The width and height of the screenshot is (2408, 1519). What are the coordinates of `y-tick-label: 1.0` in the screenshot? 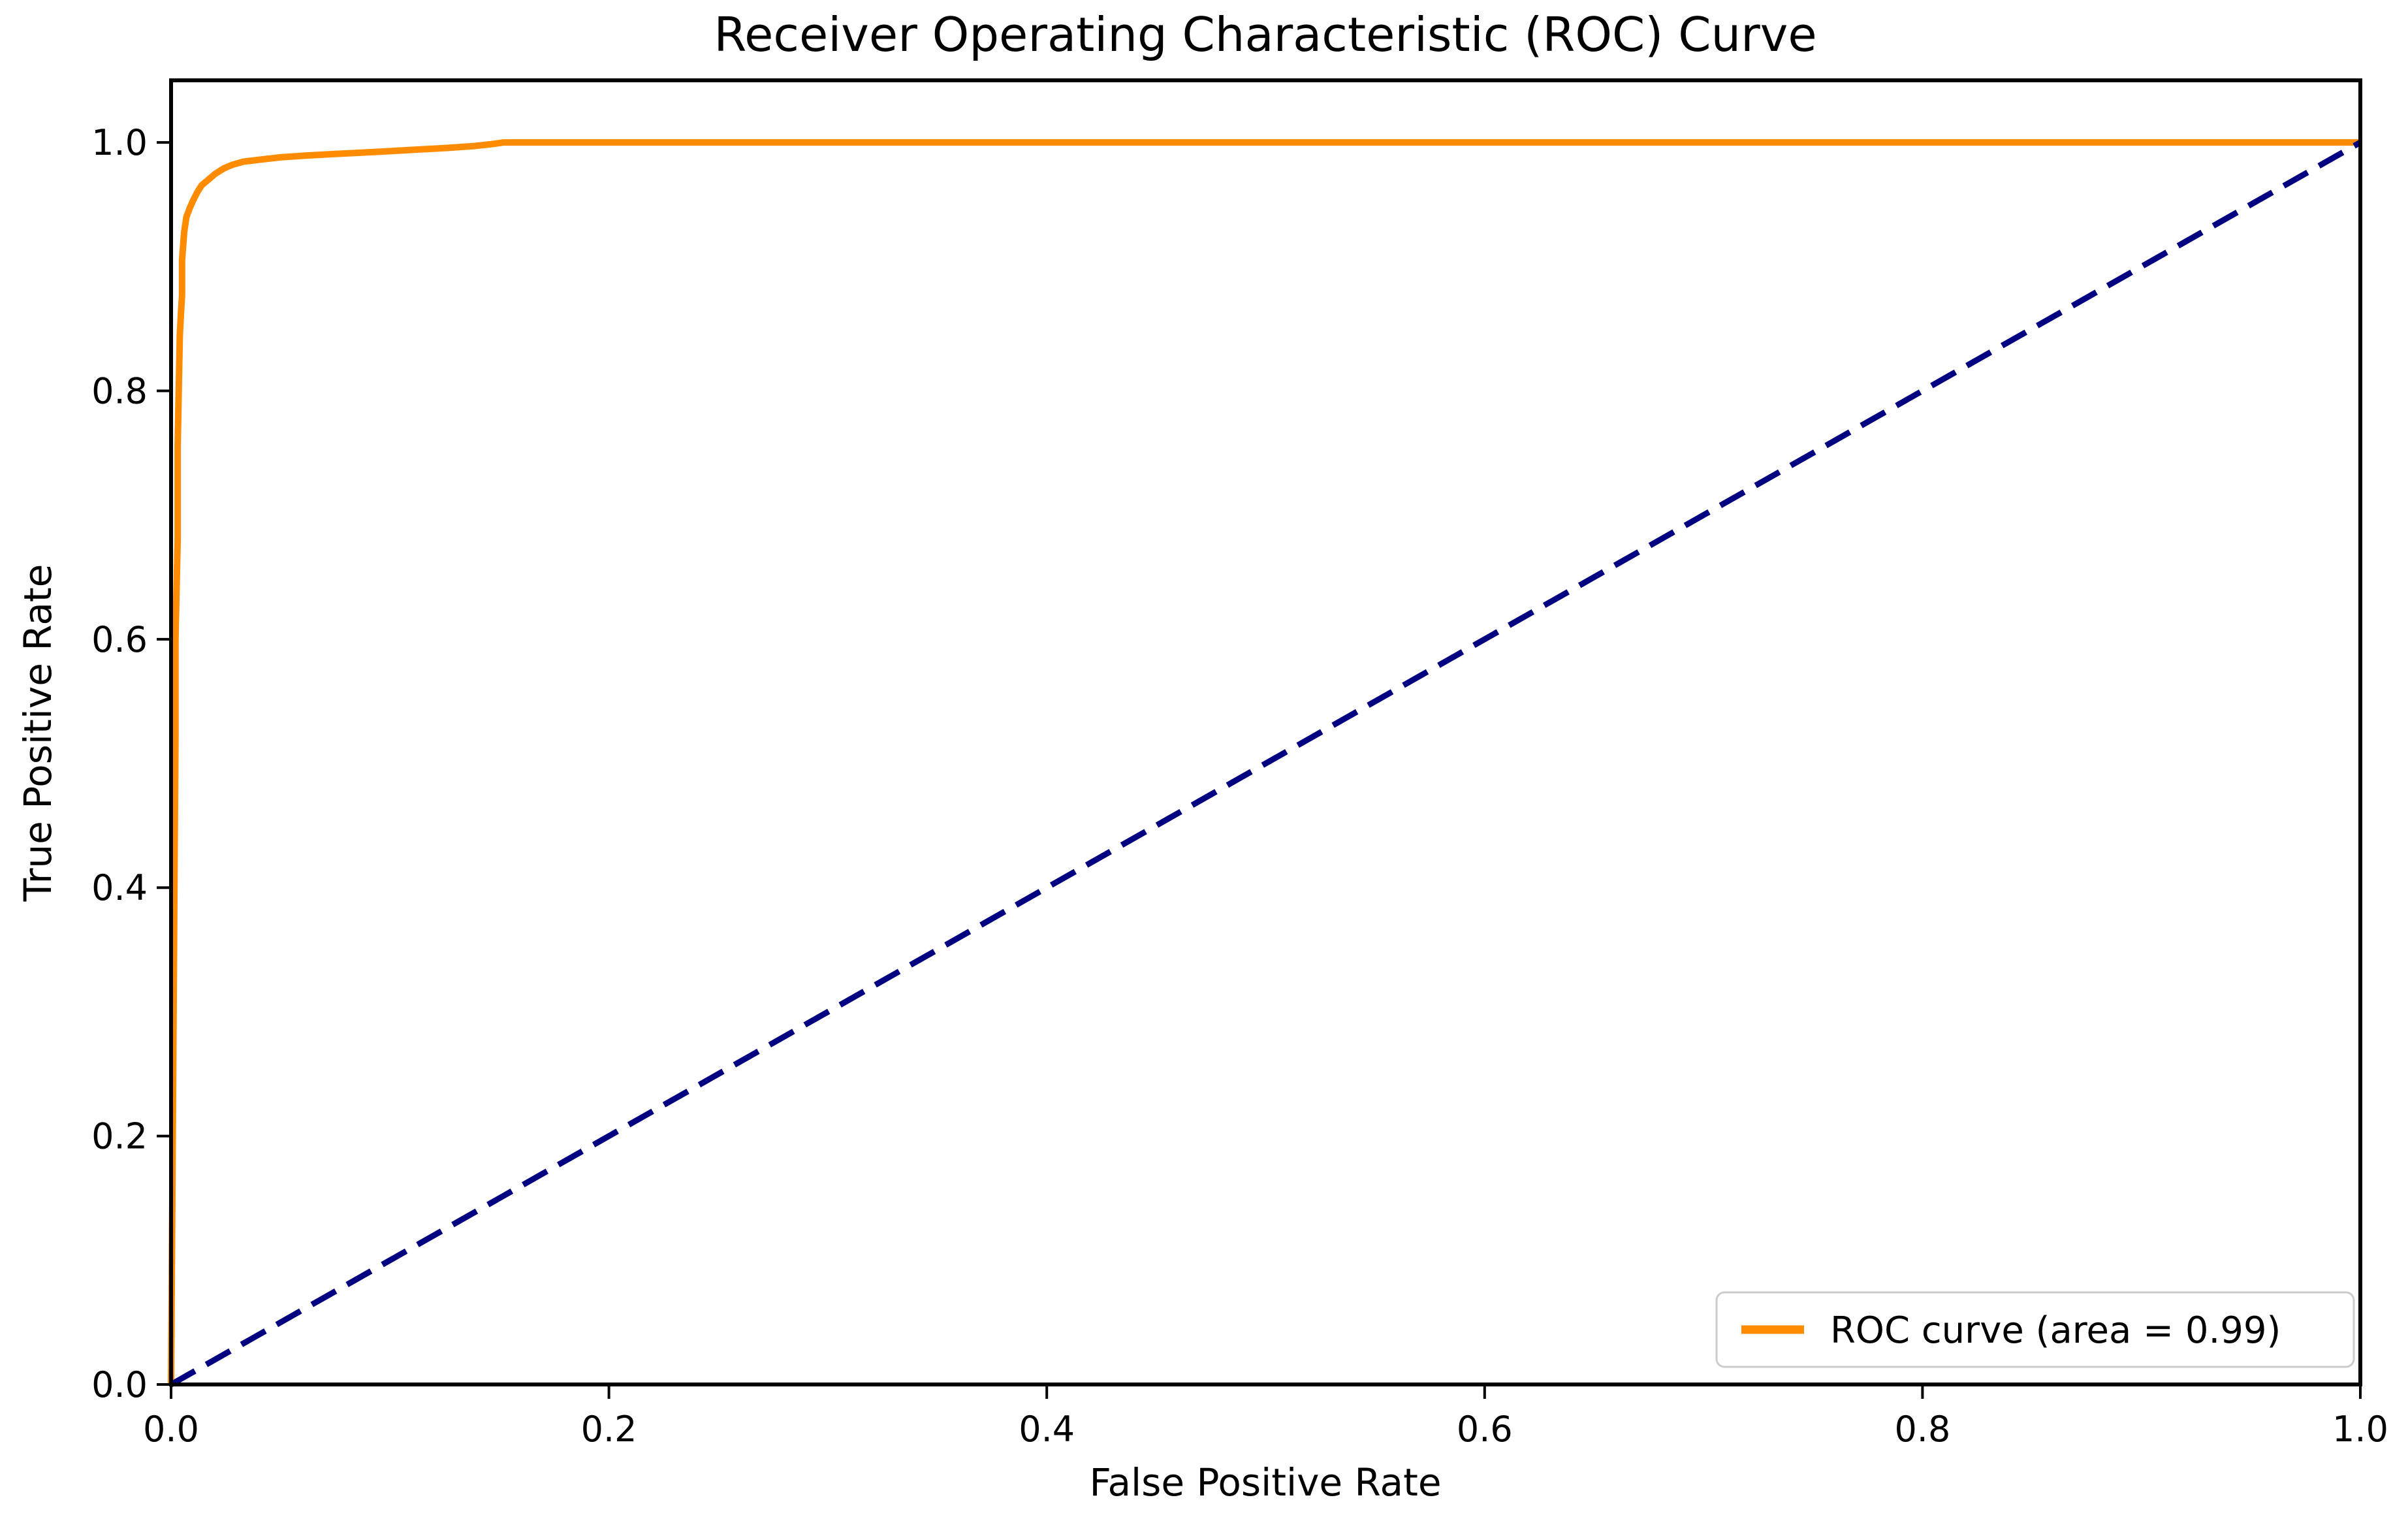 It's located at (119, 142).